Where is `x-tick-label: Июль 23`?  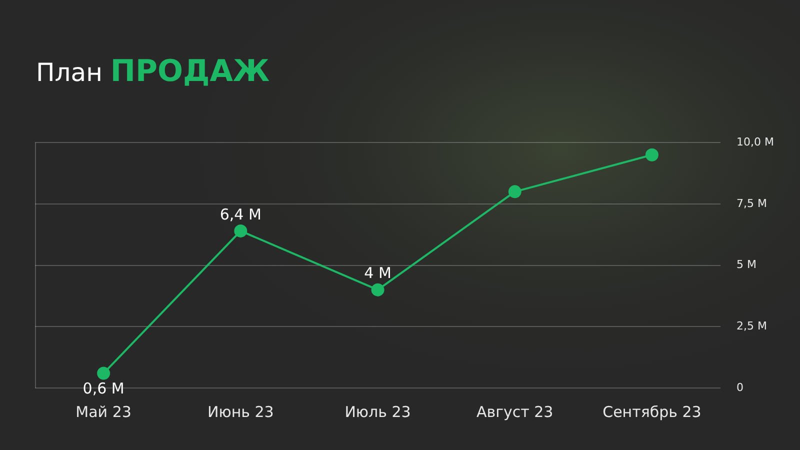
x-tick-label: Июль 23 is located at coordinates (377, 411).